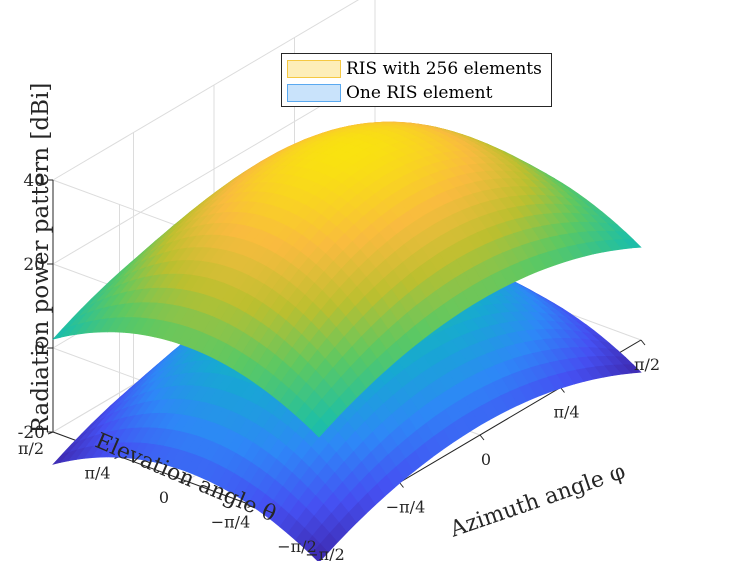 This screenshot has width=747, height=561. Describe the element at coordinates (486, 459) in the screenshot. I see `x-tick-label: 0` at that location.